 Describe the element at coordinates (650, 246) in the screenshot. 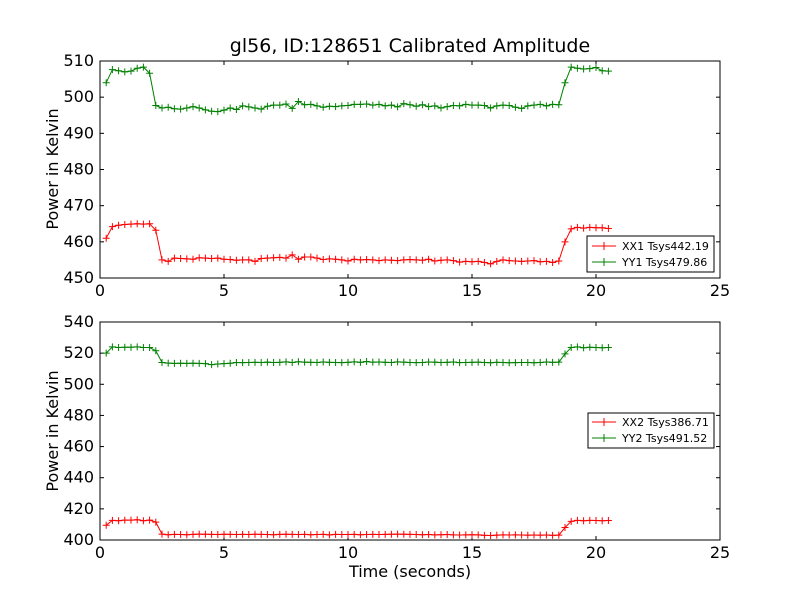

I see `top-legend-entry-xx1: XX1 Tsys442.19` at that location.